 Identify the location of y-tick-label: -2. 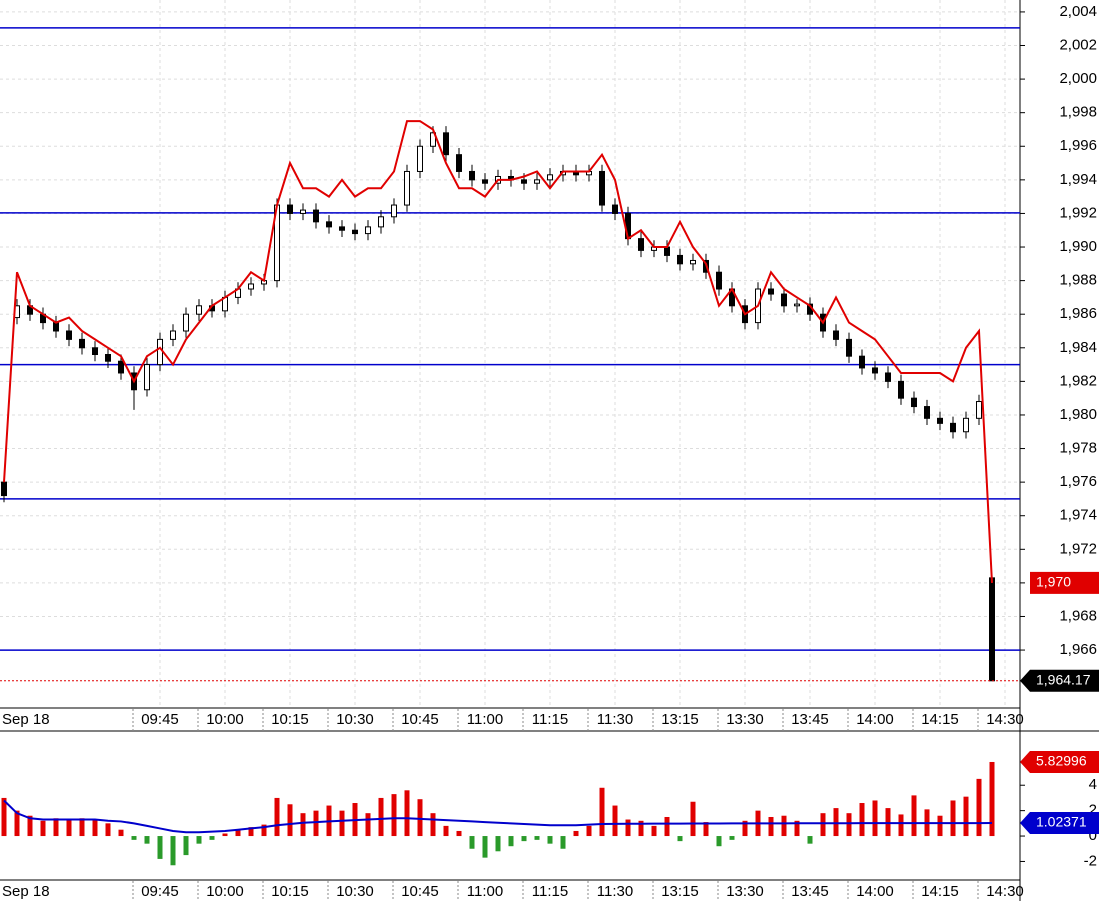
(1090, 860).